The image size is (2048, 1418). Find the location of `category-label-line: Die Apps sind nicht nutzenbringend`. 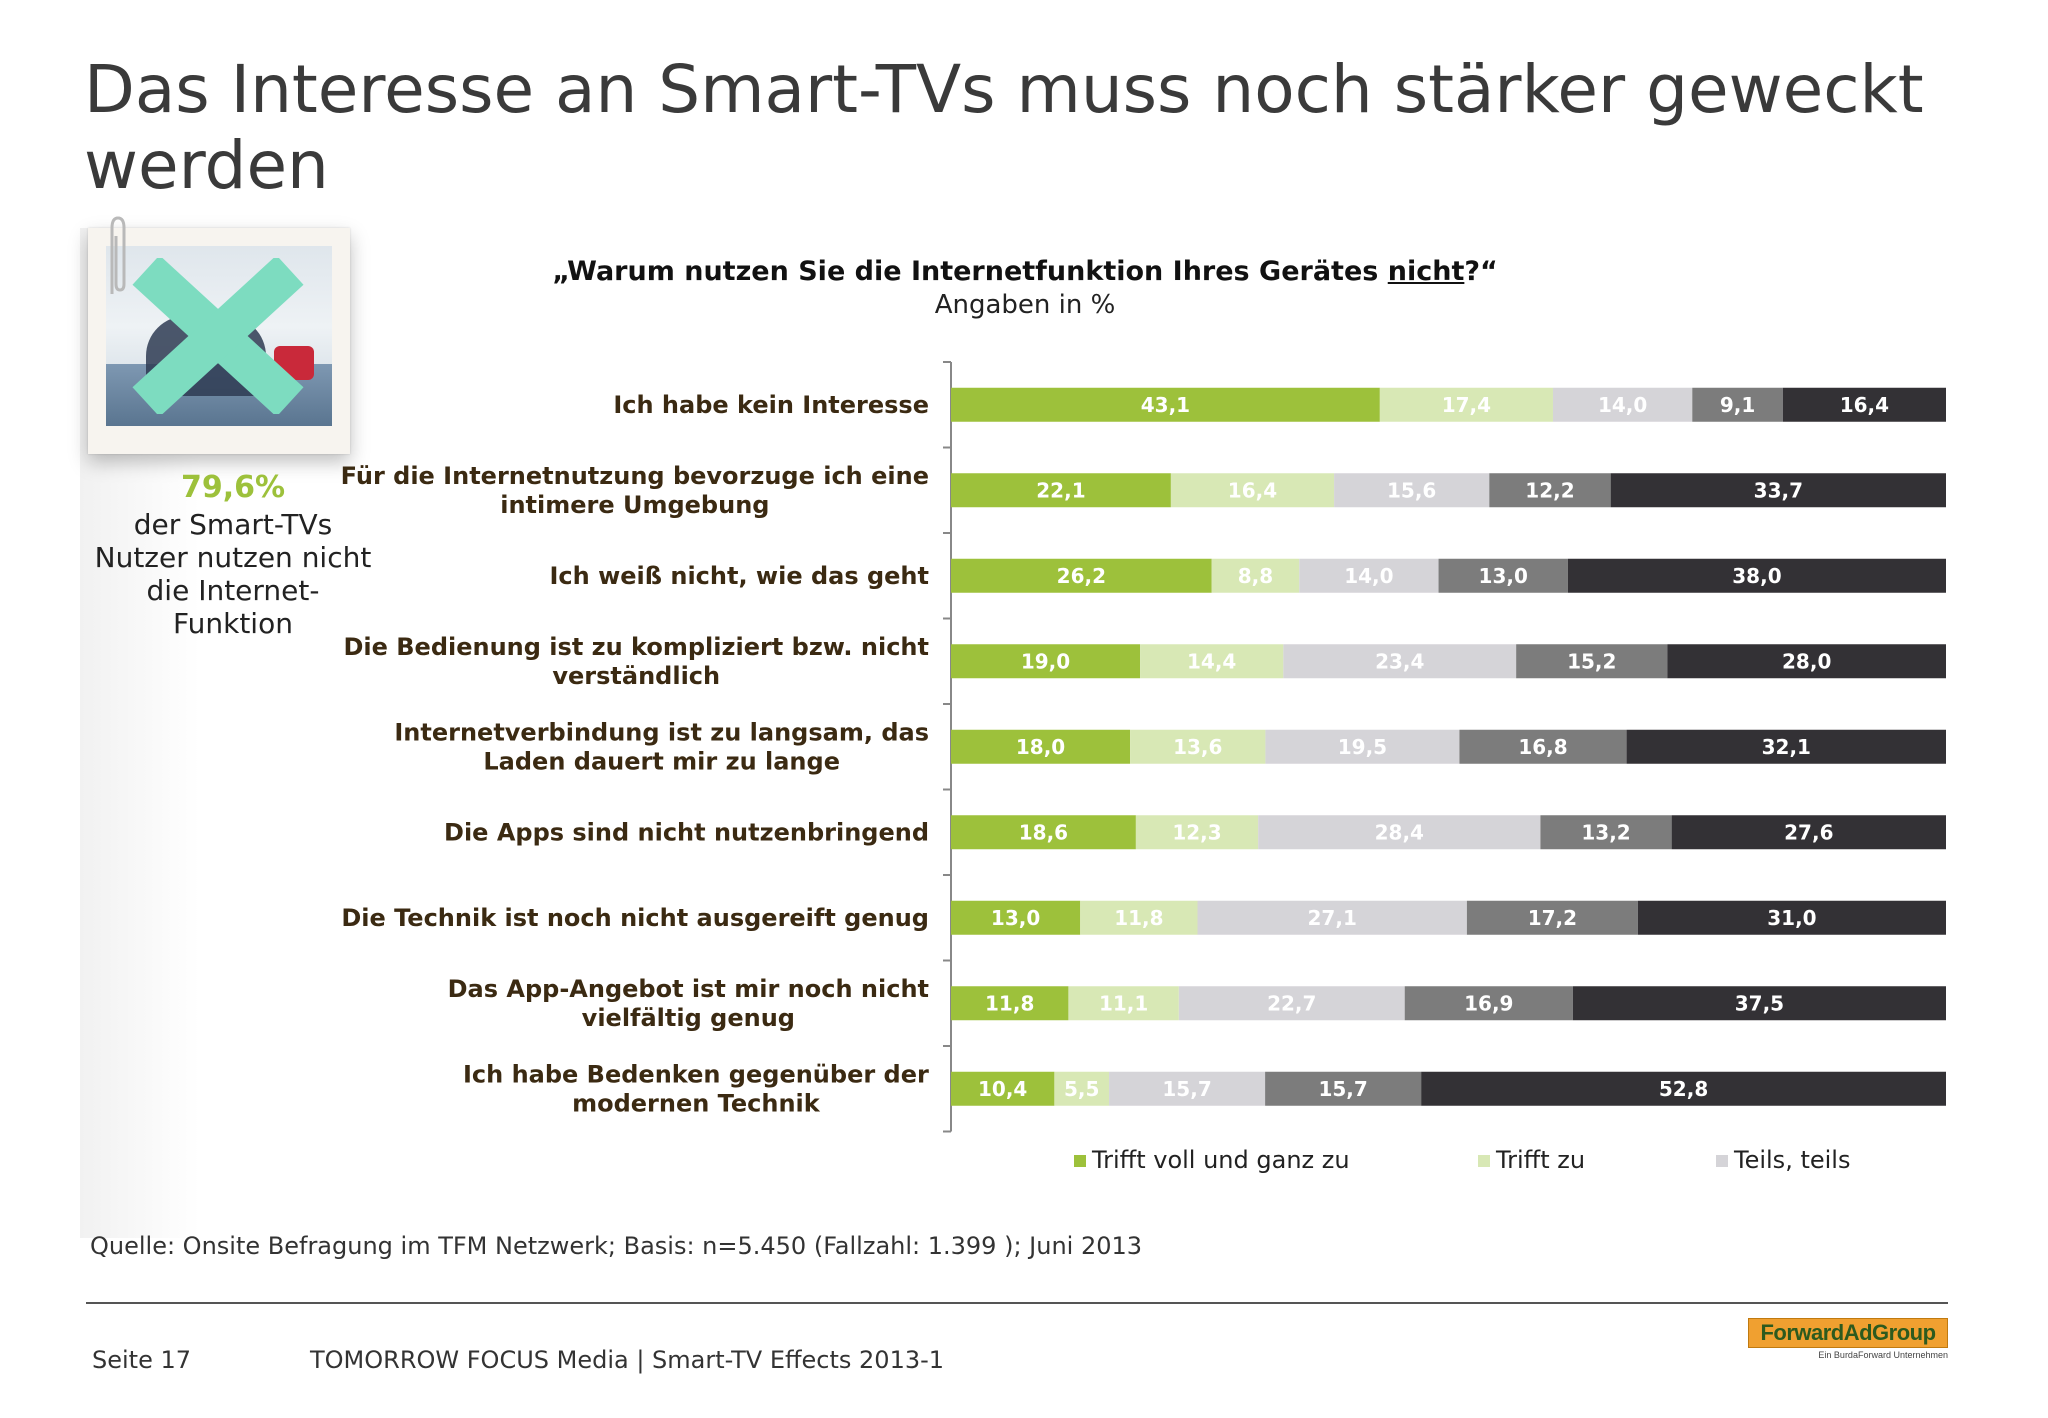

category-label-line: Die Apps sind nicht nutzenbringend is located at coordinates (686, 832).